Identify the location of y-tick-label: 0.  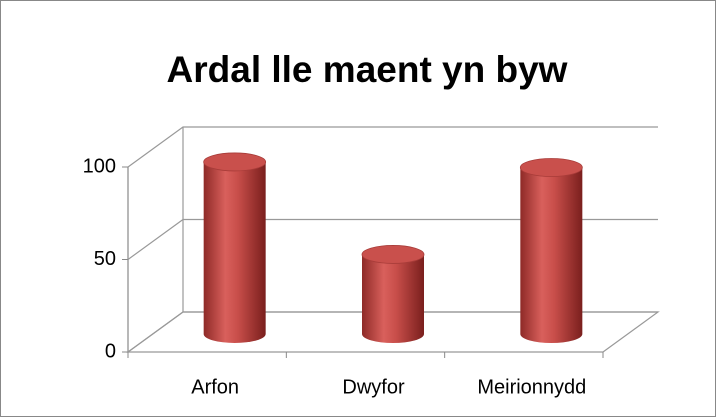
(110, 351).